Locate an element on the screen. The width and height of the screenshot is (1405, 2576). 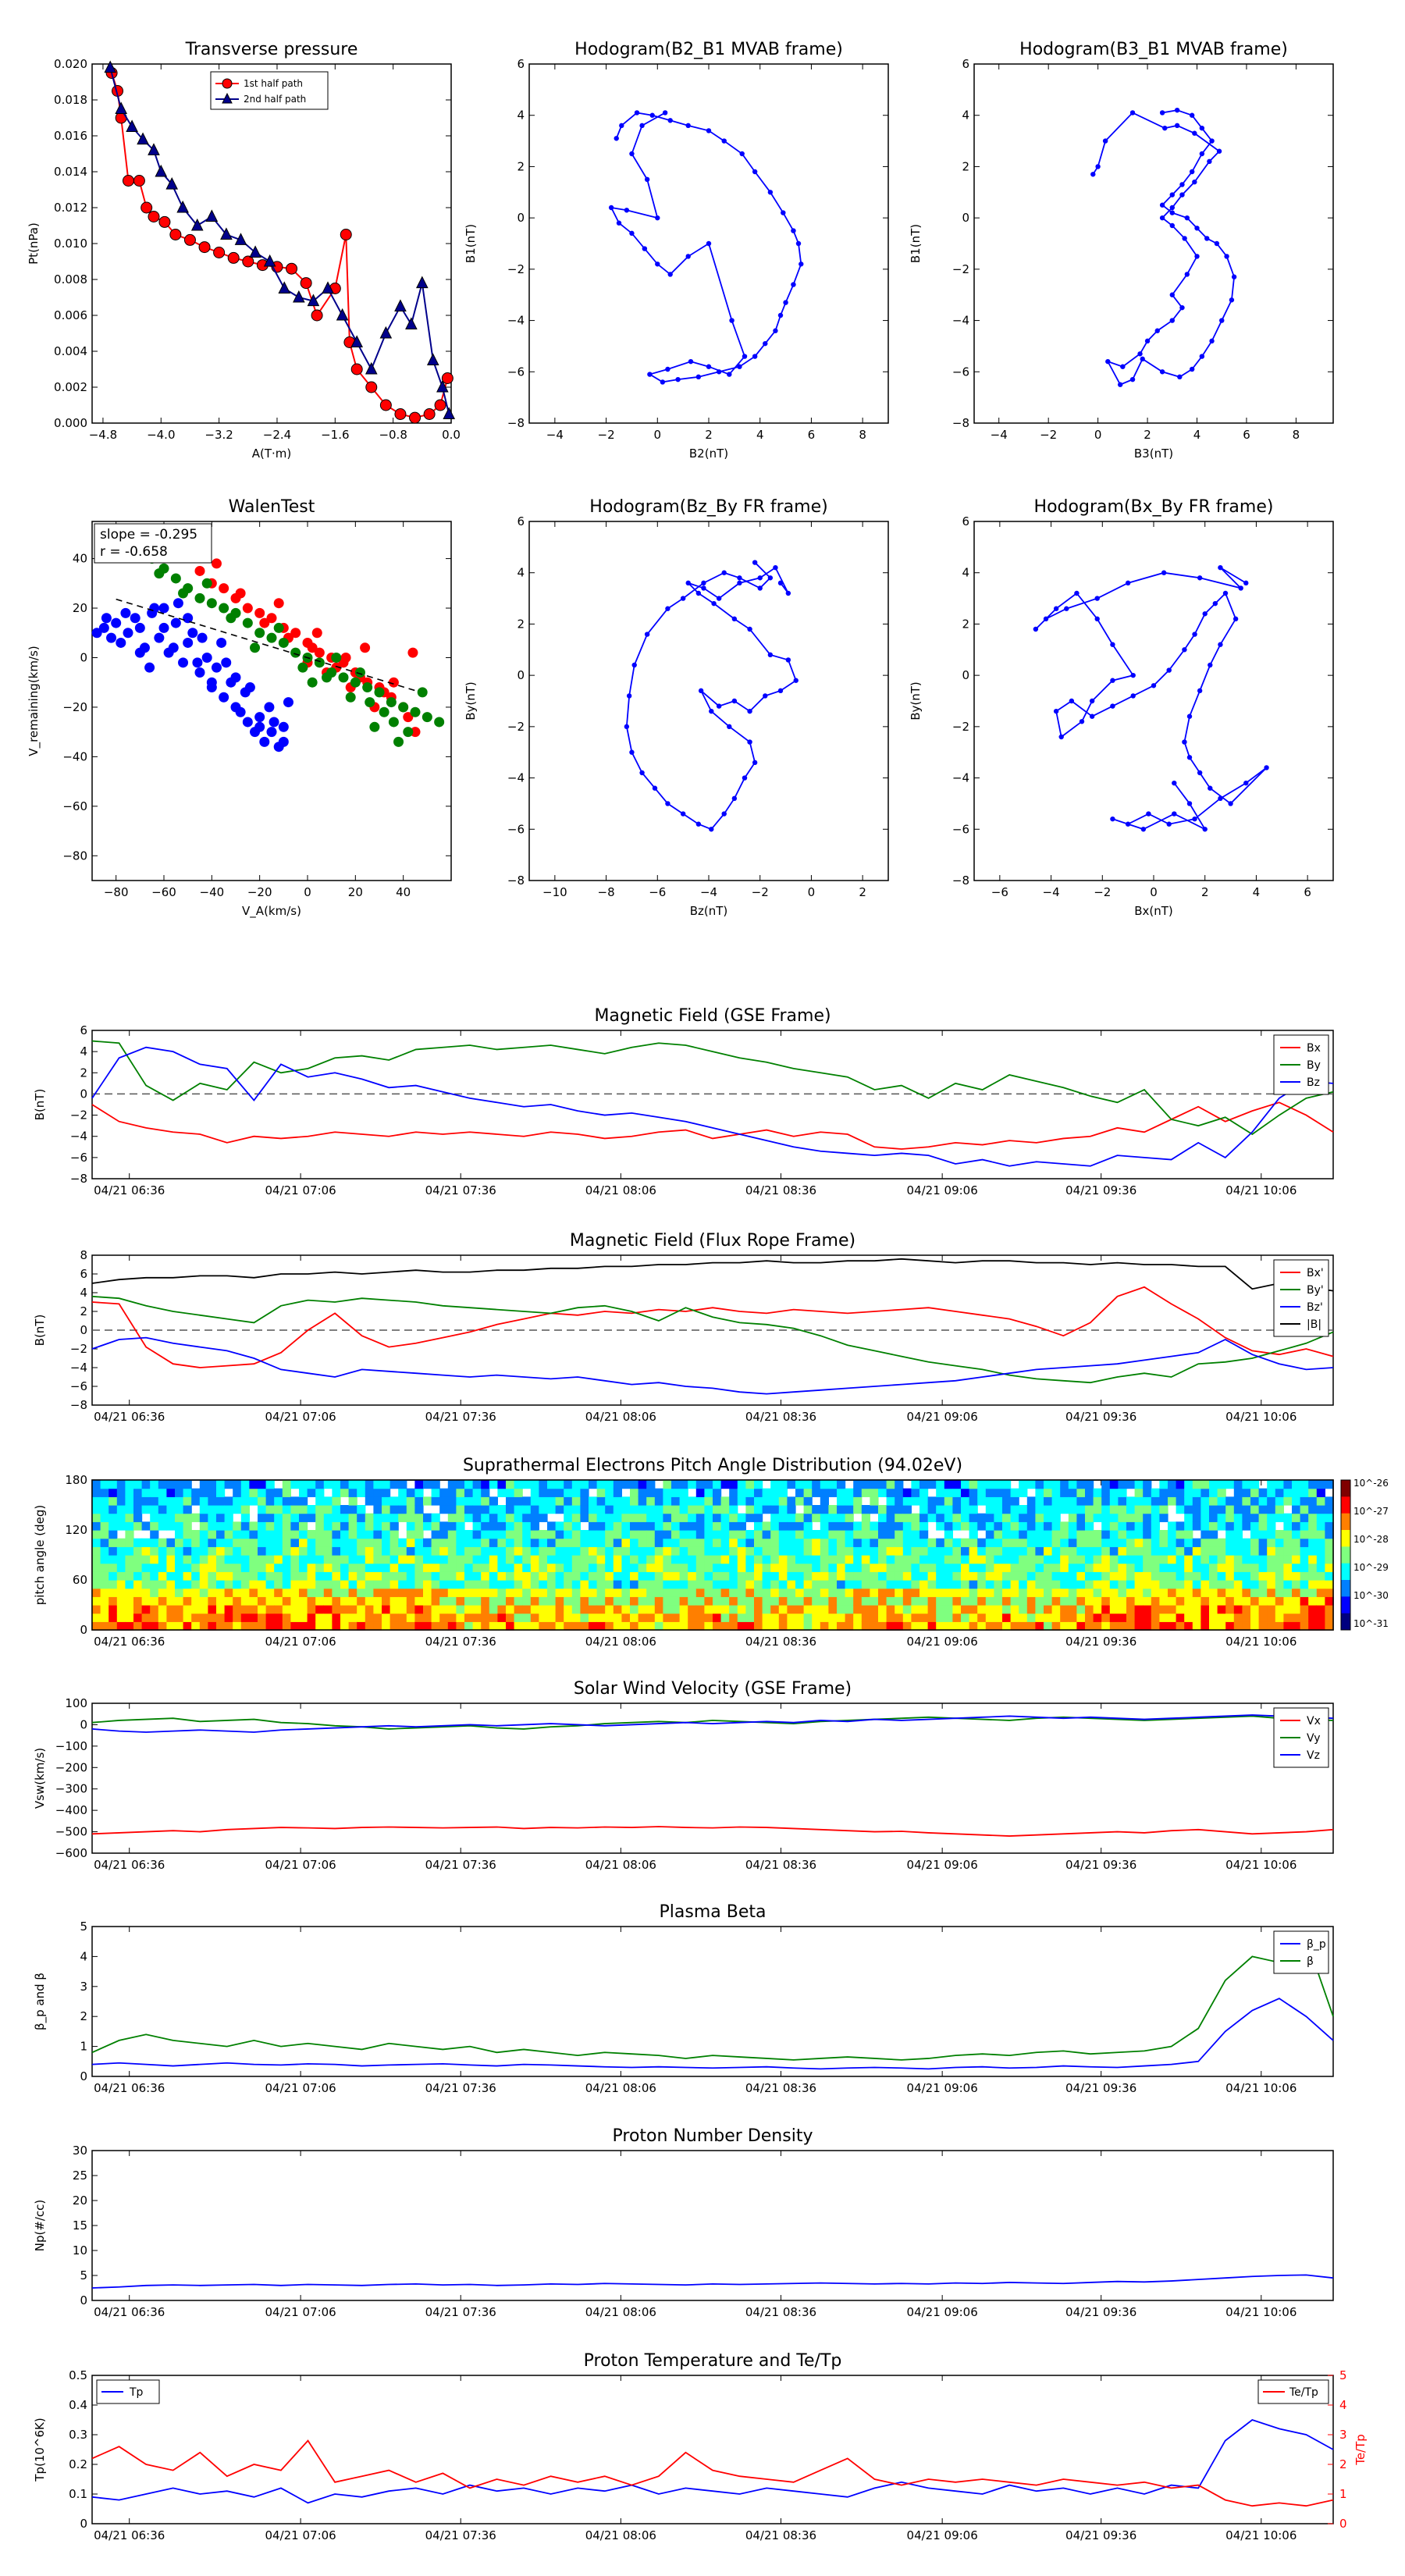
x-tick-label: 04/21 07:06 is located at coordinates (301, 1417).